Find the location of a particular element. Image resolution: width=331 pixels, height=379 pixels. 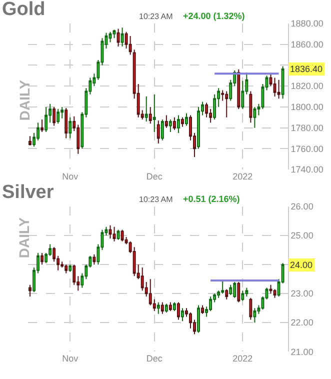

text: +24.00 (1.32%) is located at coordinates (214, 16).